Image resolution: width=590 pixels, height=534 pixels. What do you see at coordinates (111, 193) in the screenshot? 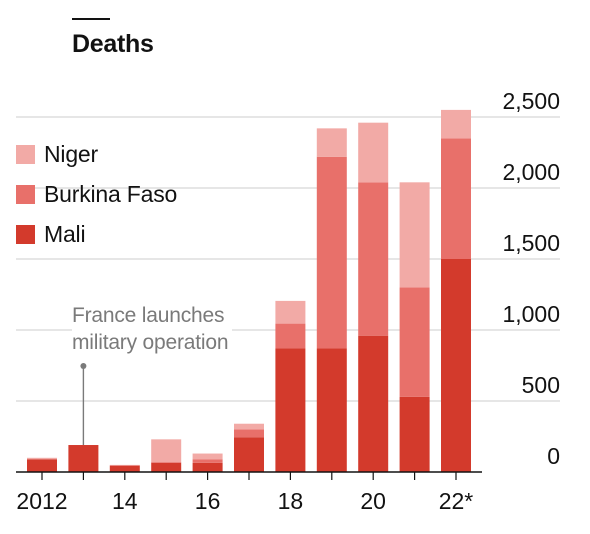
I see `legend-label-burkina-faso: Burkina Faso` at bounding box center [111, 193].